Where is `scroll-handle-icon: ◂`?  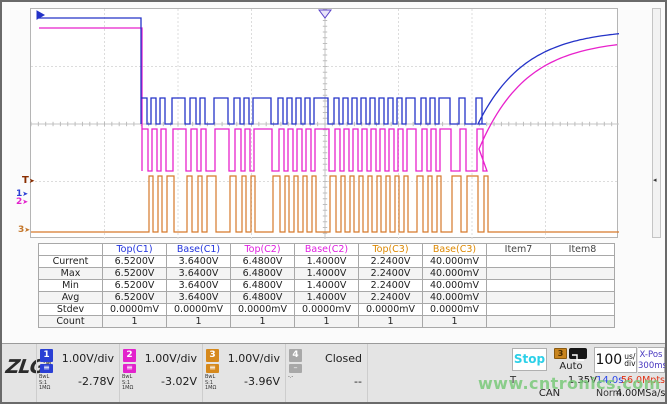 scroll-handle-icon: ◂ is located at coordinates (655, 180).